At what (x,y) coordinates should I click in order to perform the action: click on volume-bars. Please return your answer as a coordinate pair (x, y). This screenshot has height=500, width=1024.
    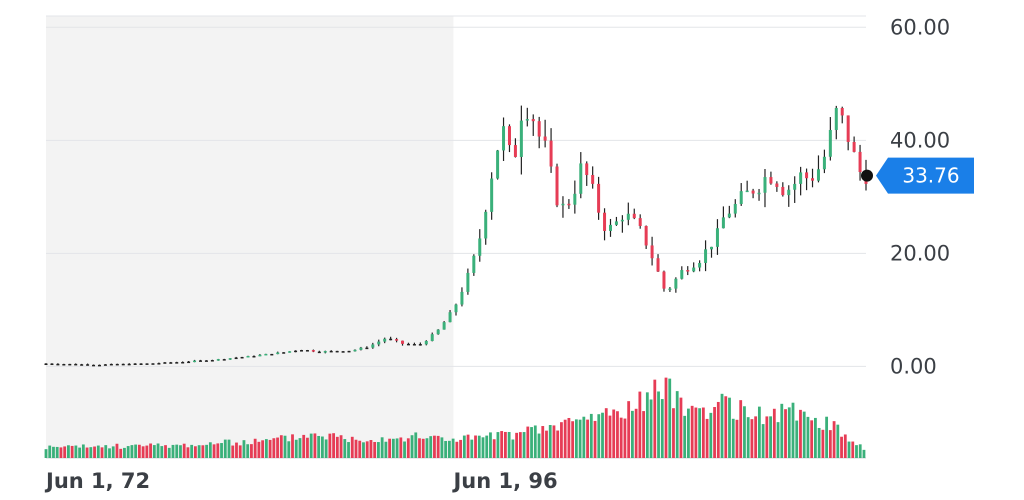
    Looking at the image, I should click on (455, 417).